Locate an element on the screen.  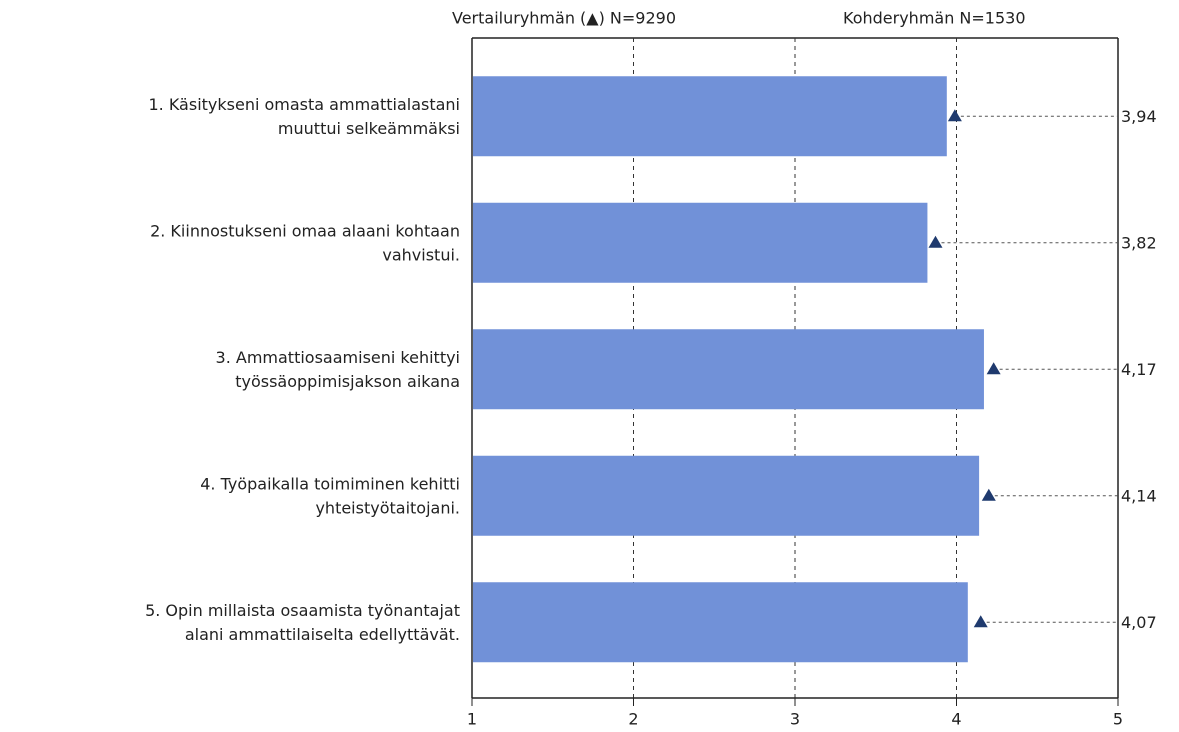
category-label: 3. Ammattiosaamiseni kehittyi is located at coordinates (338, 357).